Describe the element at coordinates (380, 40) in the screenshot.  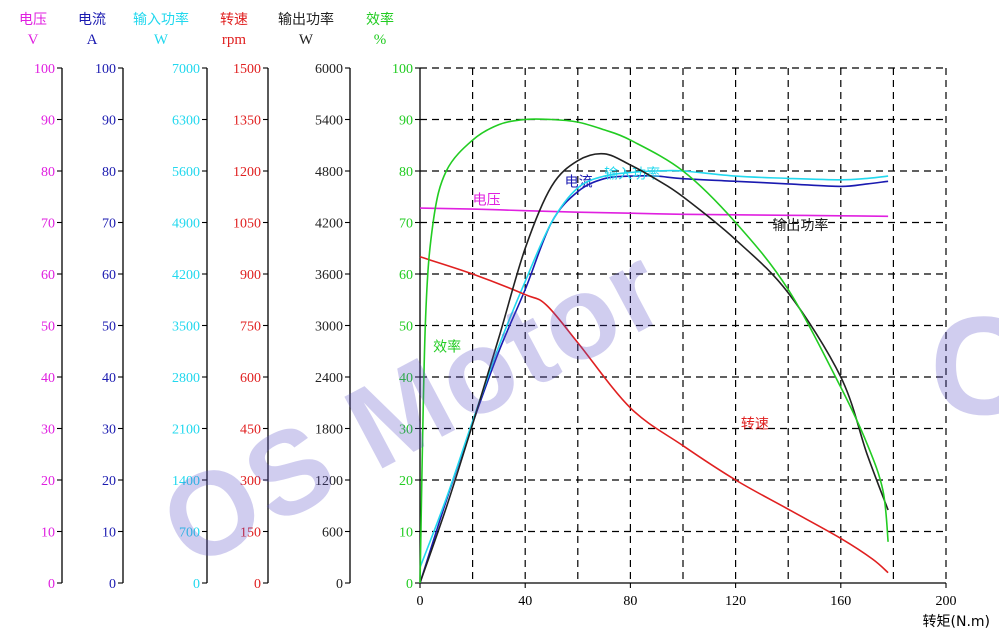
I see `y-axis-unit-efficiency: %` at that location.